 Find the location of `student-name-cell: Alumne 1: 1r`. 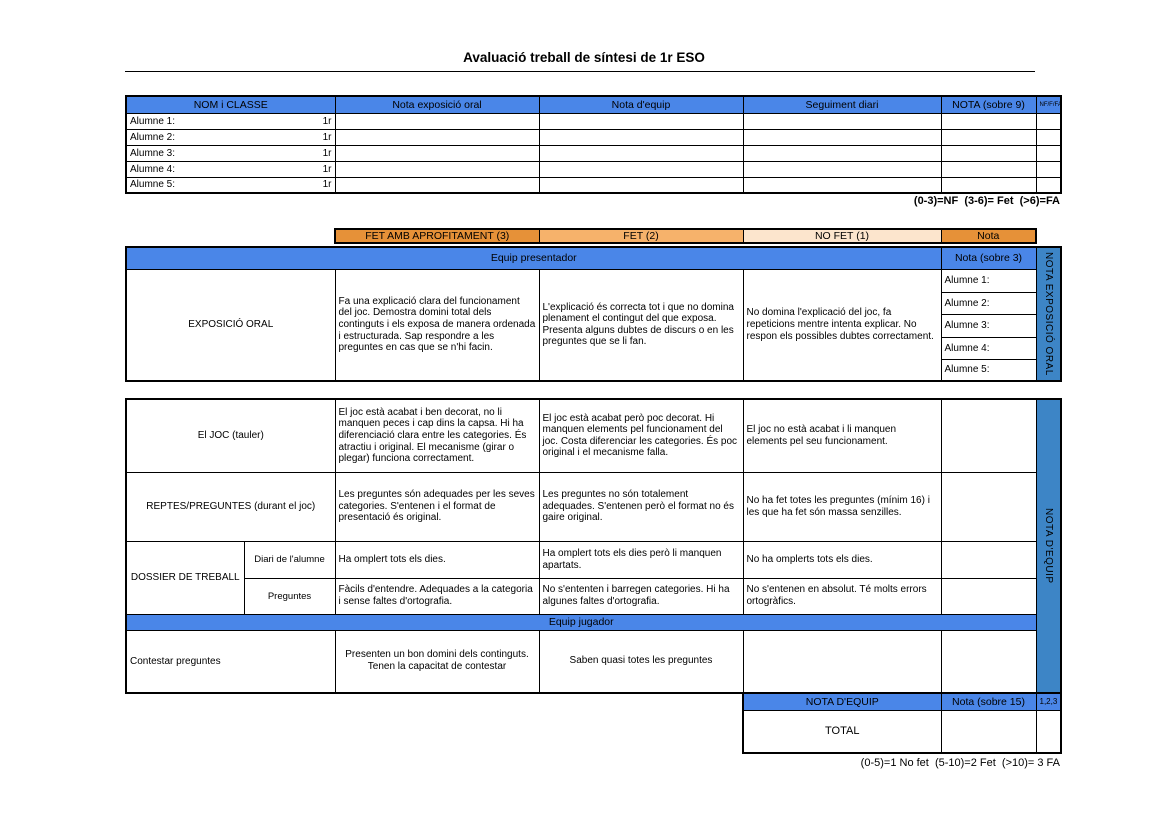

student-name-cell: Alumne 1: 1r is located at coordinates (230, 121).